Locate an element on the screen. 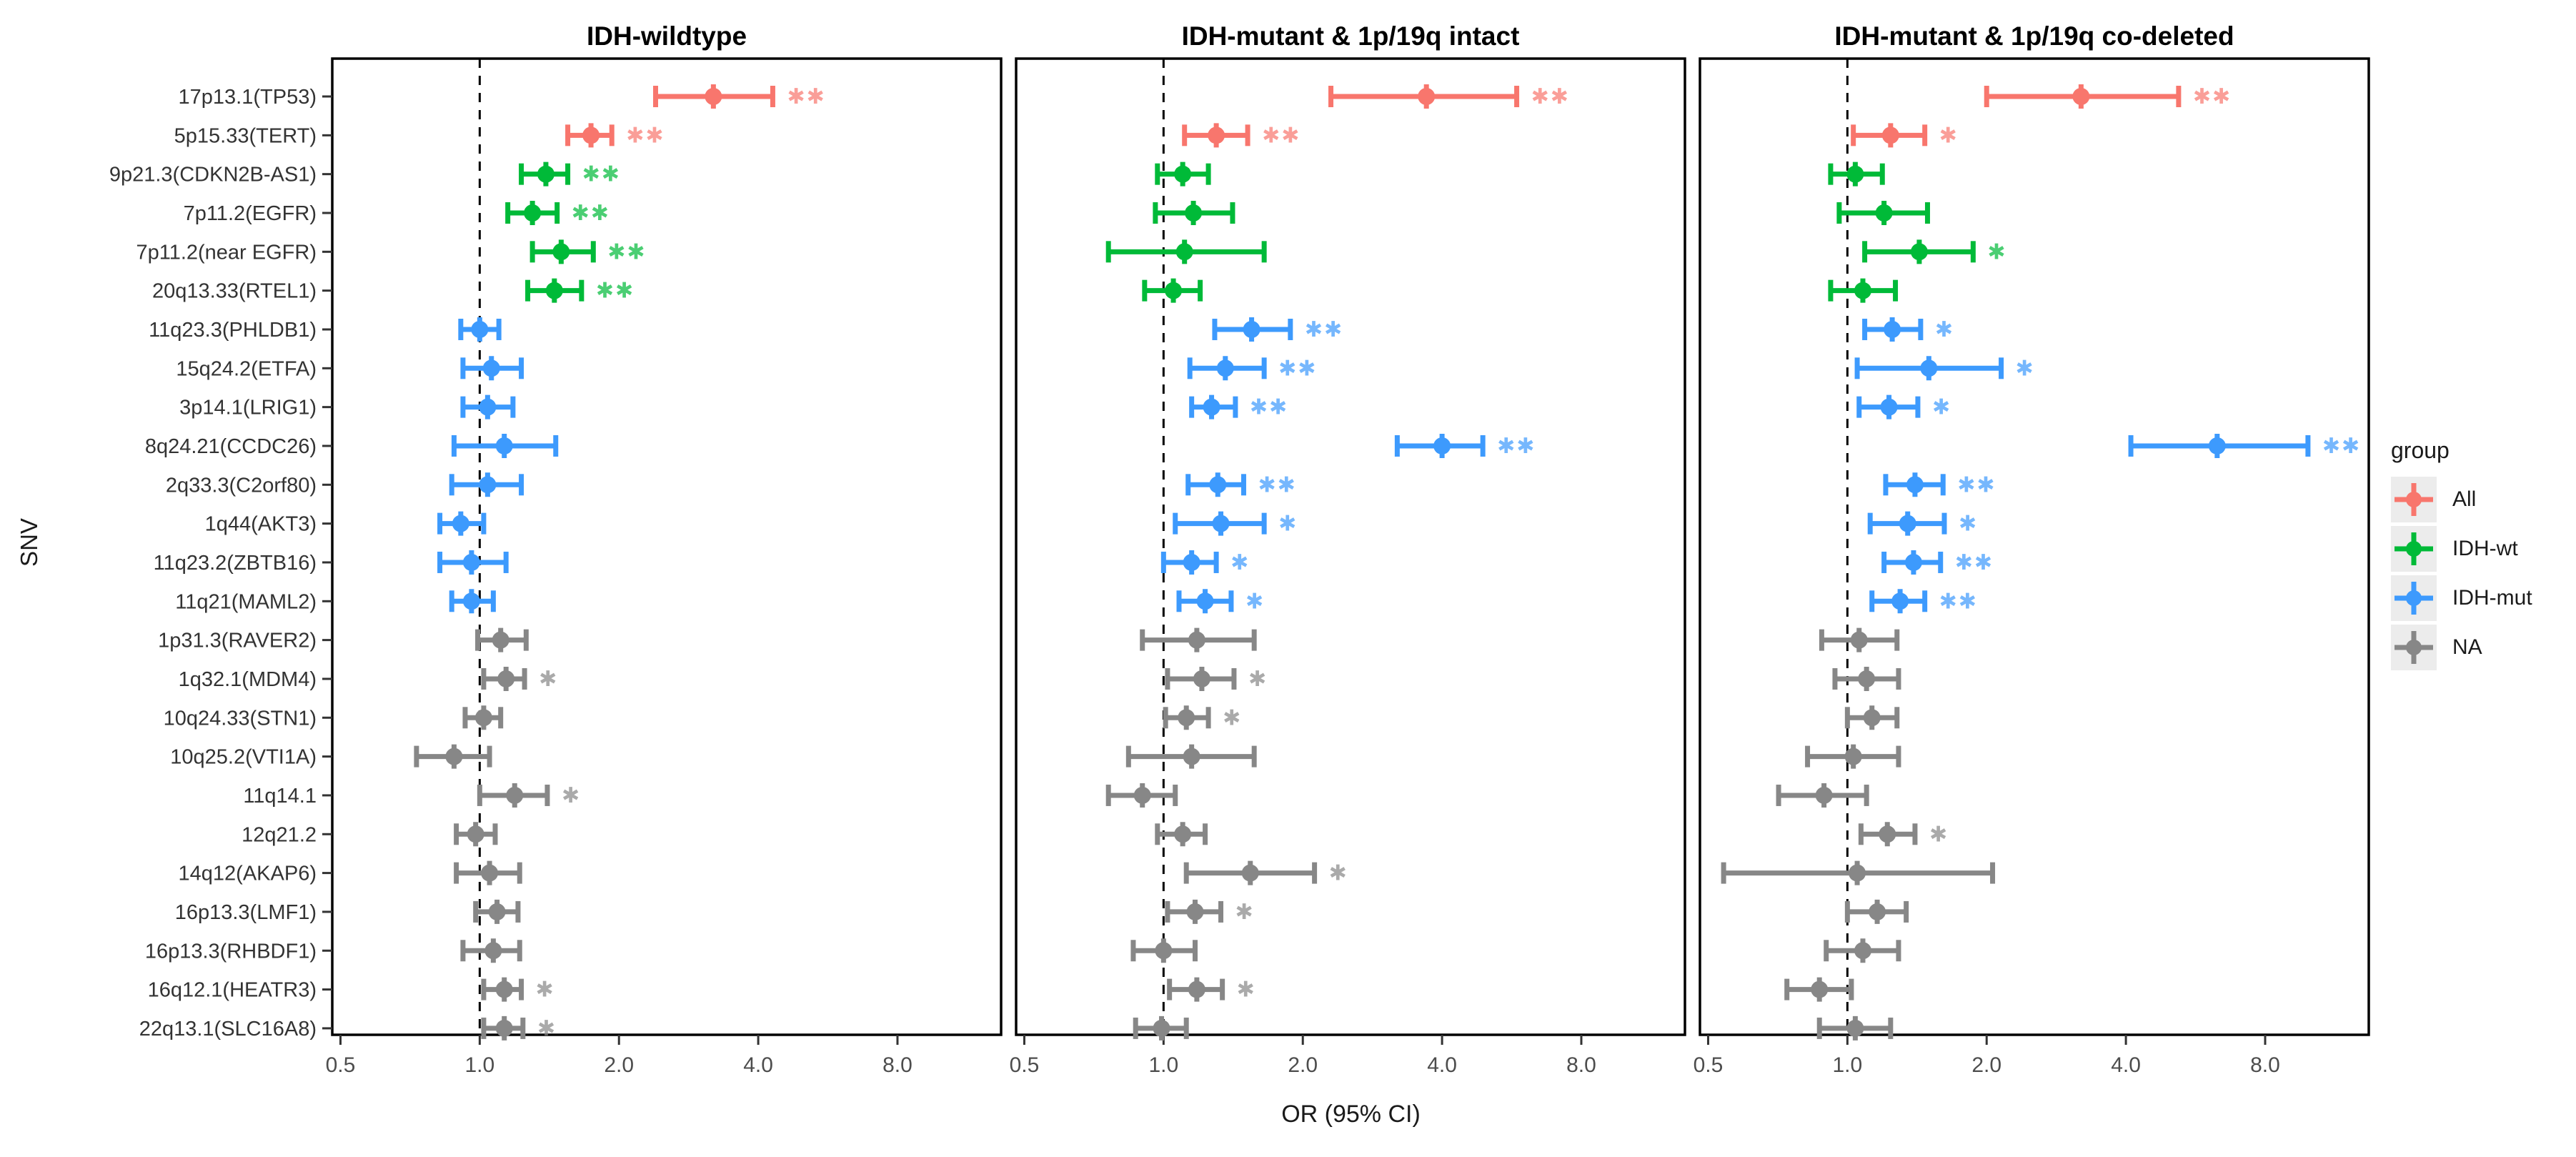 Image resolution: width=2576 pixels, height=1157 pixels. y-axis-label: 10q25.2(VTI1A) is located at coordinates (243, 758).